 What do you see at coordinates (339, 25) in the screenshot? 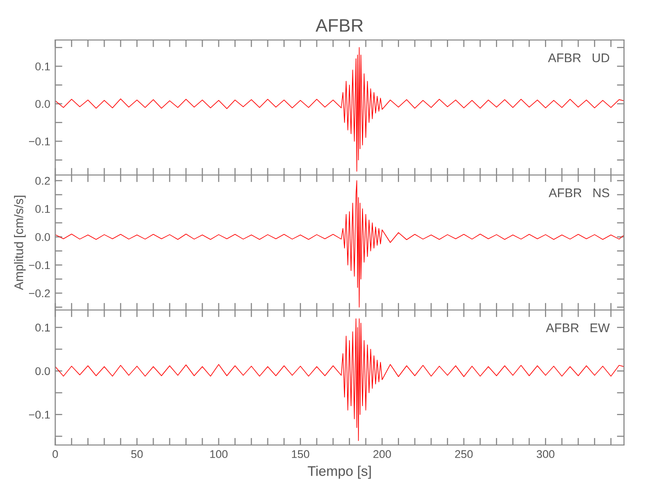
I see `chart-title: AFBR` at bounding box center [339, 25].